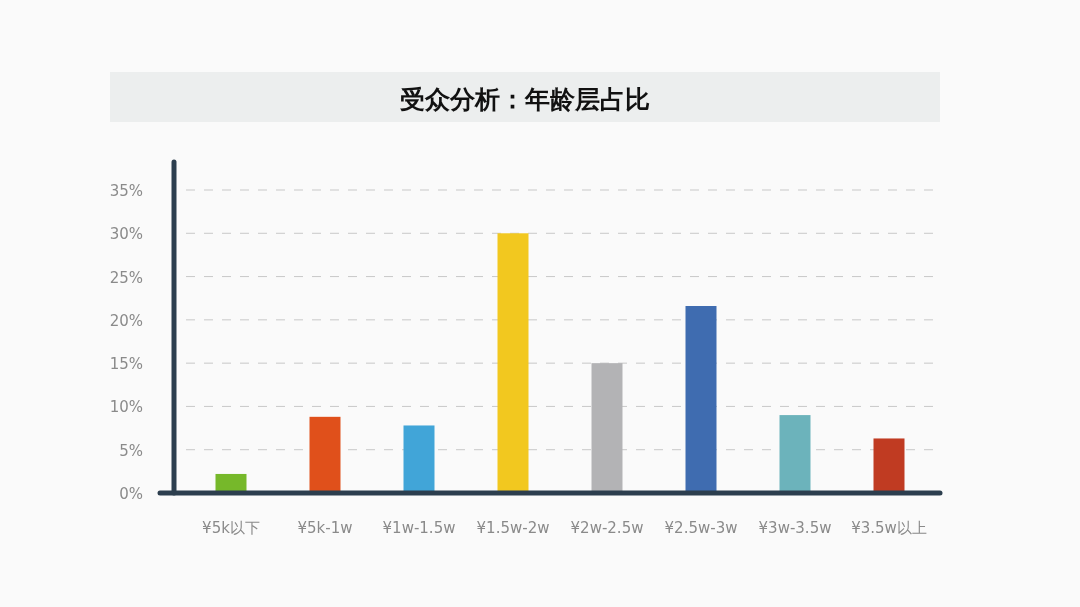 This screenshot has height=607, width=1080. What do you see at coordinates (525, 99) in the screenshot?
I see `chart-title: 受众分析：年龄层占比` at bounding box center [525, 99].